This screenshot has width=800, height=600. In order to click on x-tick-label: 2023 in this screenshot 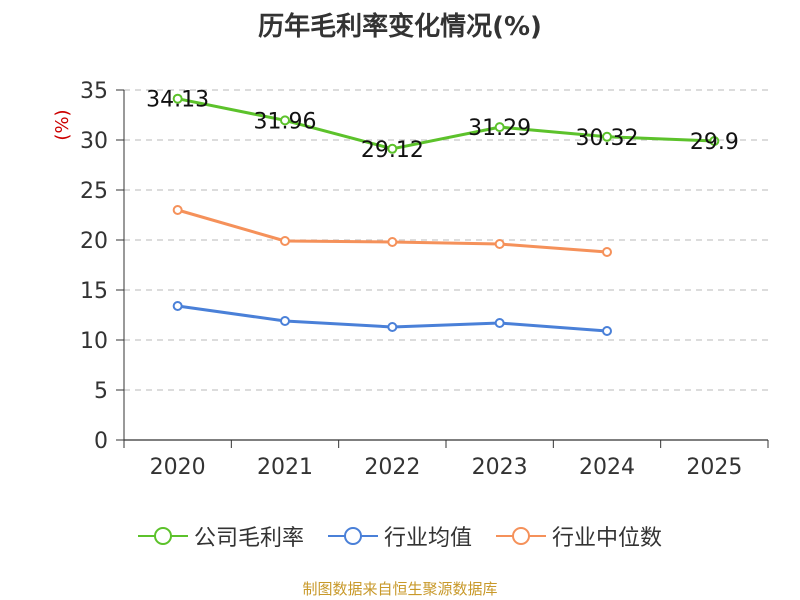, I will do `click(500, 467)`.